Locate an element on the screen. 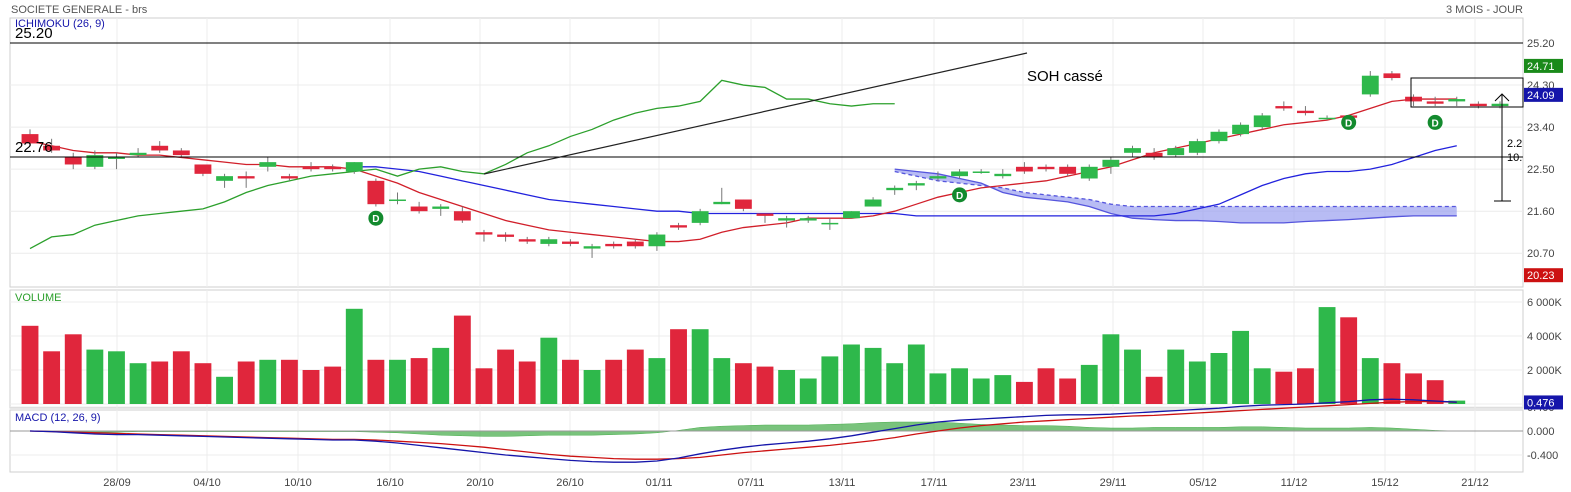  price-badge-label: 20.23 is located at coordinates (1541, 276).